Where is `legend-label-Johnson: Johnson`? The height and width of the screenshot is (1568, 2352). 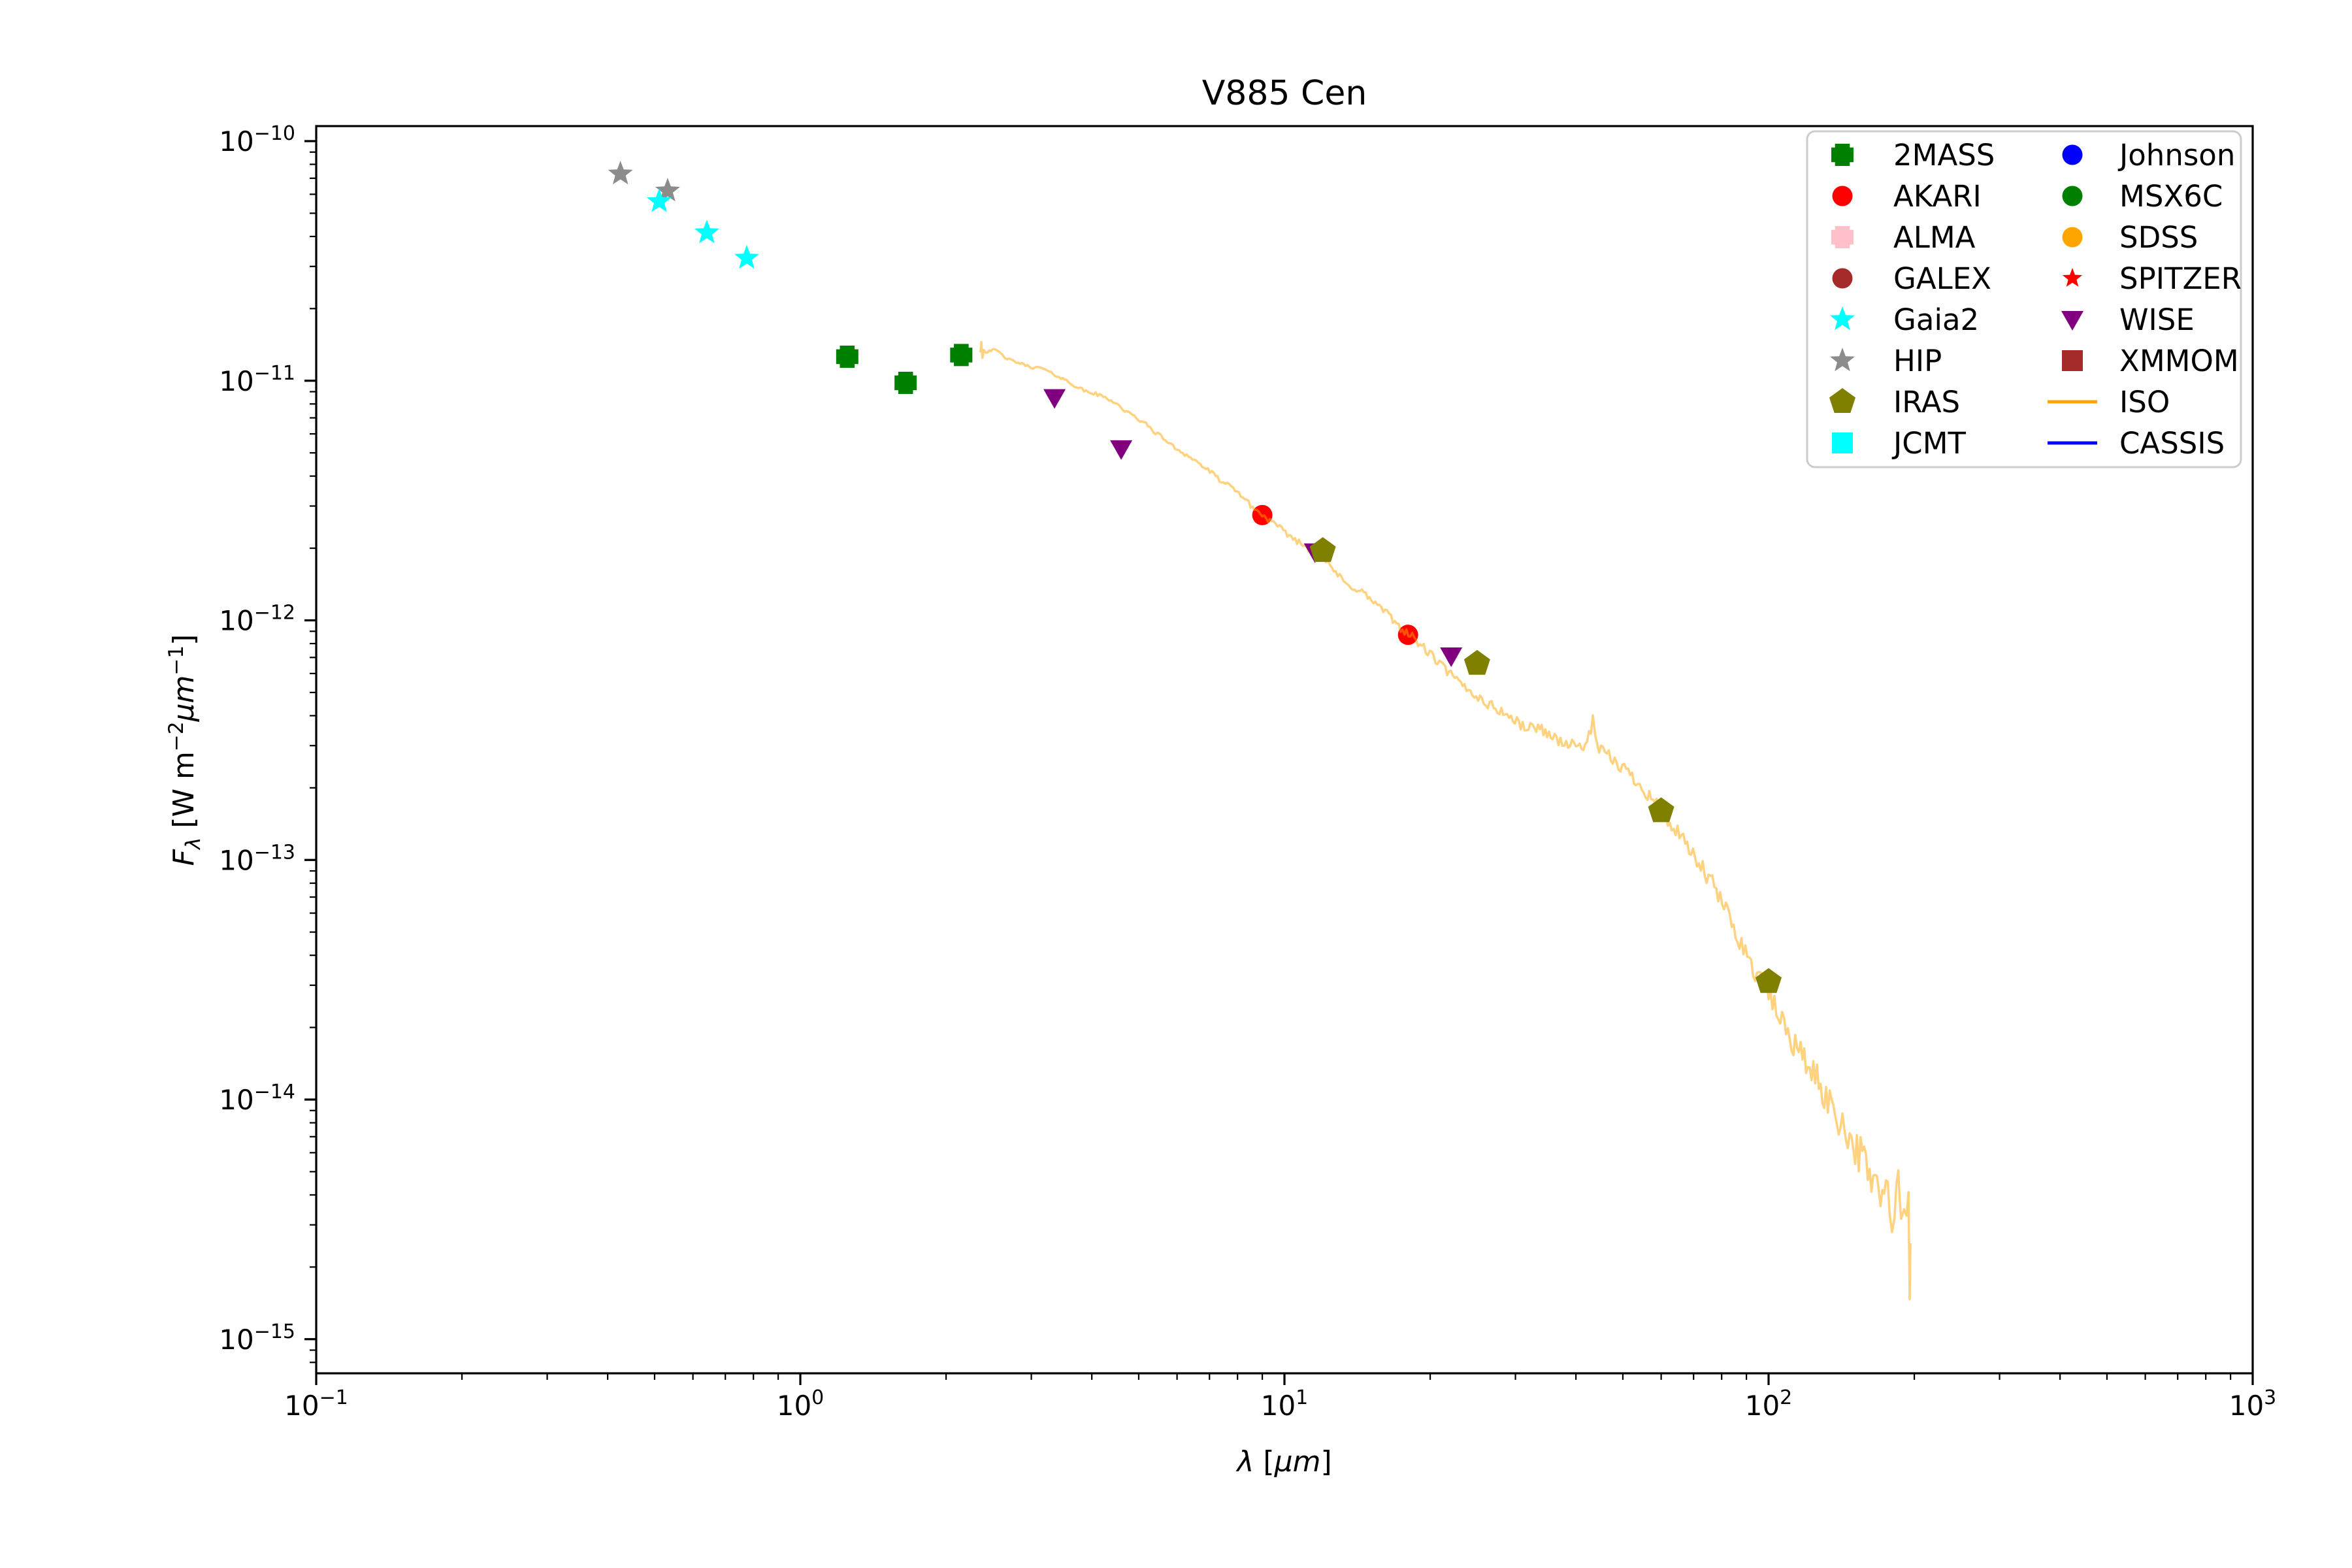 legend-label-Johnson: Johnson is located at coordinates (2176, 155).